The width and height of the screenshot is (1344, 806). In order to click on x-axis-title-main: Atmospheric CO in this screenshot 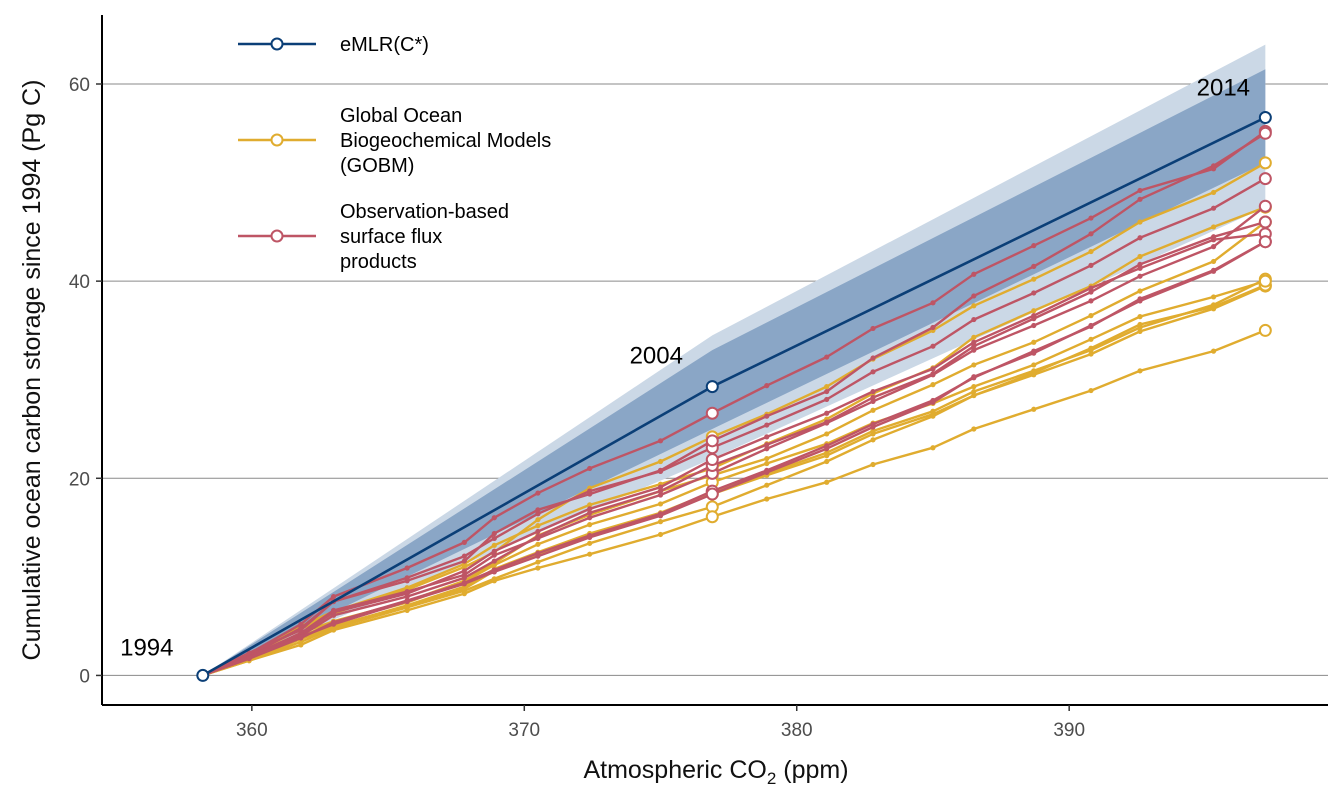, I will do `click(674, 770)`.